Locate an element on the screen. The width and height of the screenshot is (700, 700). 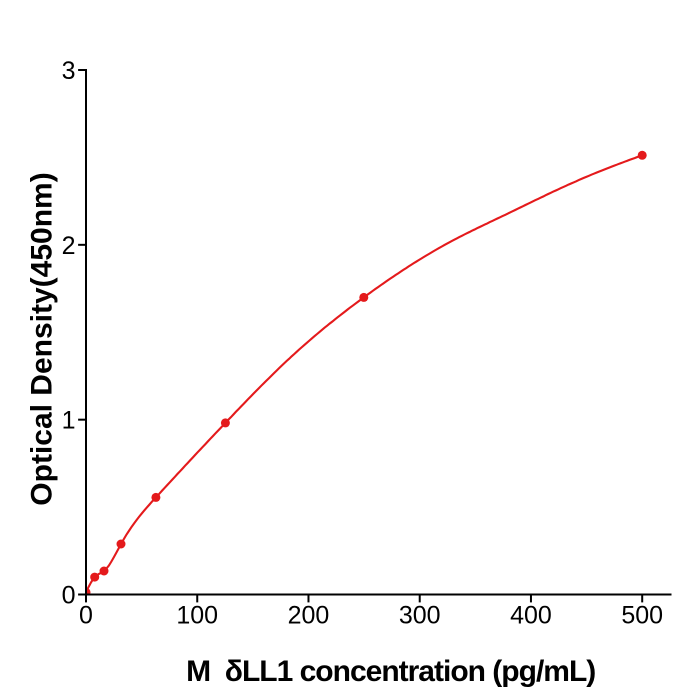
svg-text: 500 is located at coordinates (642, 616).